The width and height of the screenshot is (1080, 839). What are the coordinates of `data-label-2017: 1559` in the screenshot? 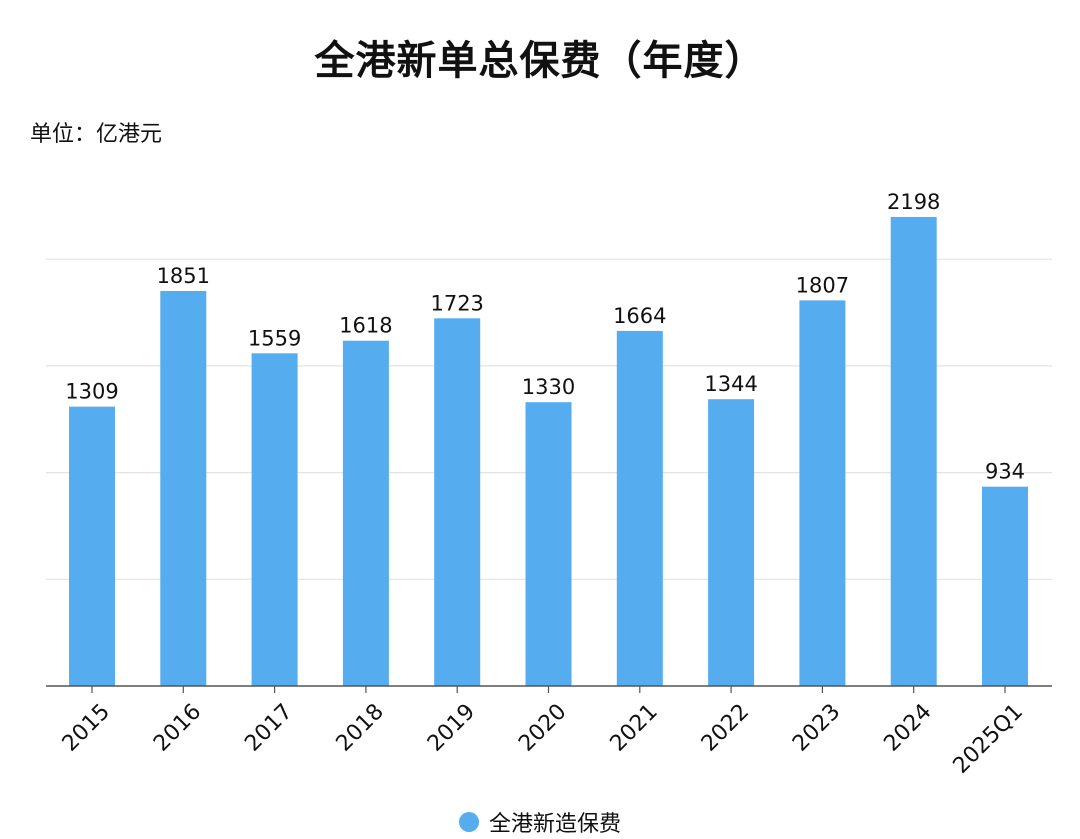 It's located at (274, 338).